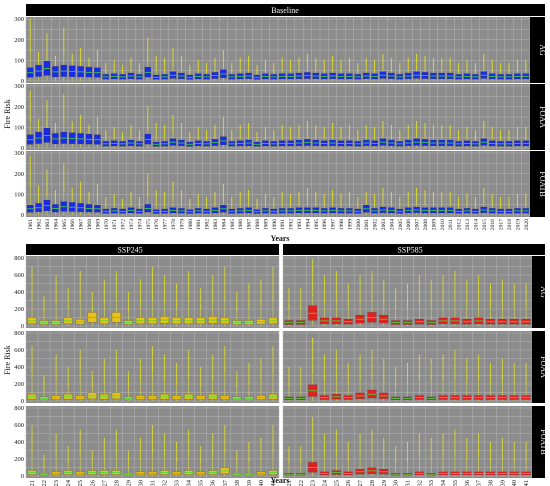 This screenshot has width=550, height=486. What do you see at coordinates (450, 69) in the screenshot?
I see `box-2011` at bounding box center [450, 69].